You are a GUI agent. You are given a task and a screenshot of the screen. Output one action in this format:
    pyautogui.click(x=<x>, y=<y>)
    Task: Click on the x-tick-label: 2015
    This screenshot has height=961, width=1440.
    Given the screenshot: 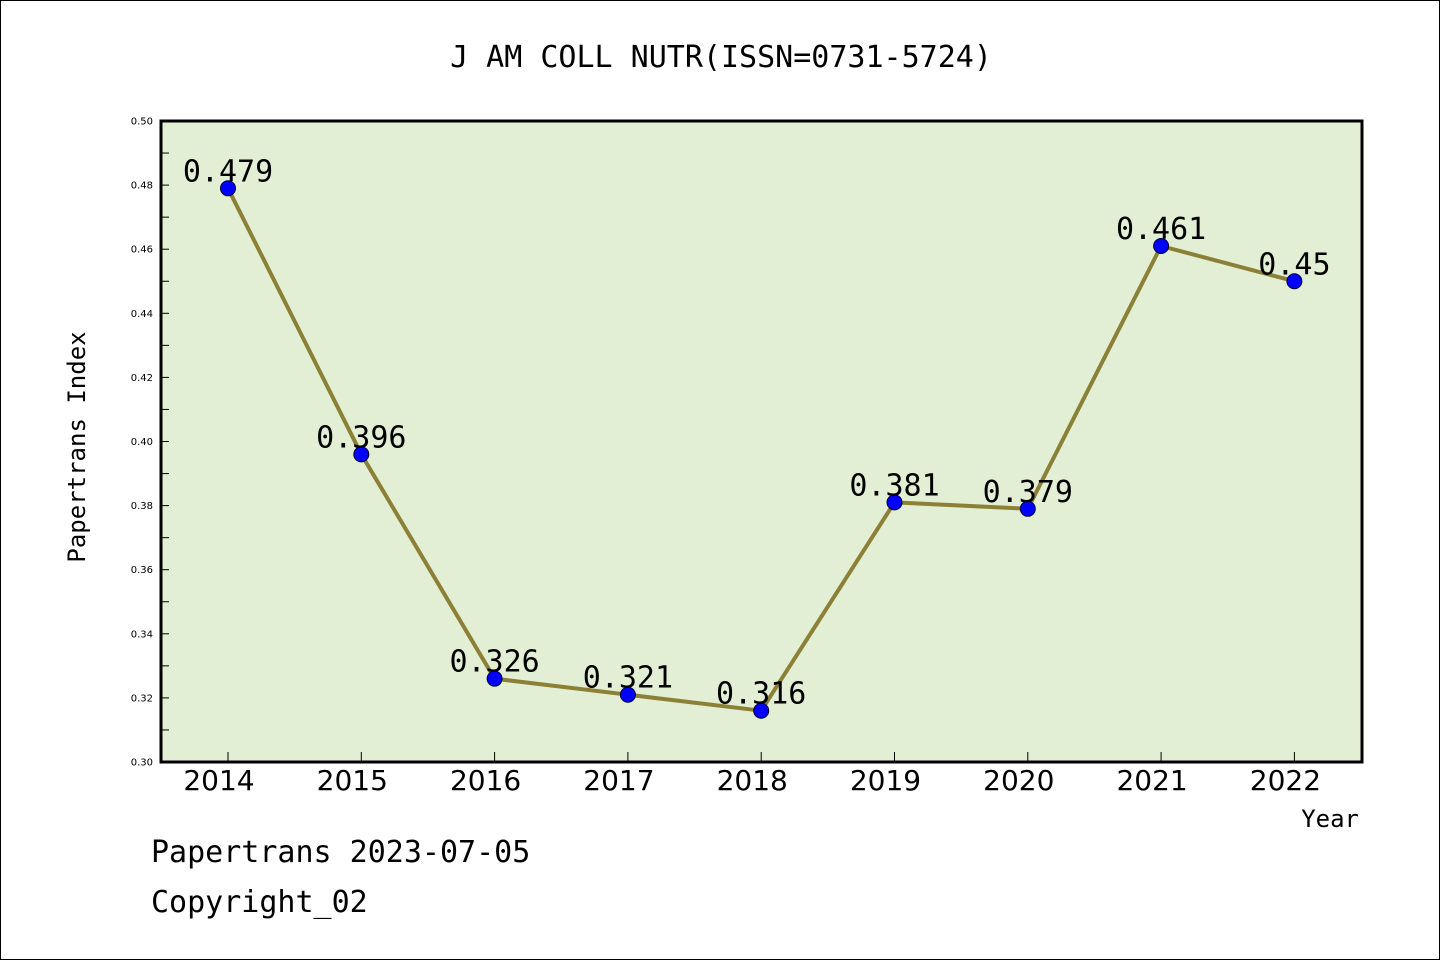 What is the action you would take?
    pyautogui.click(x=352, y=780)
    